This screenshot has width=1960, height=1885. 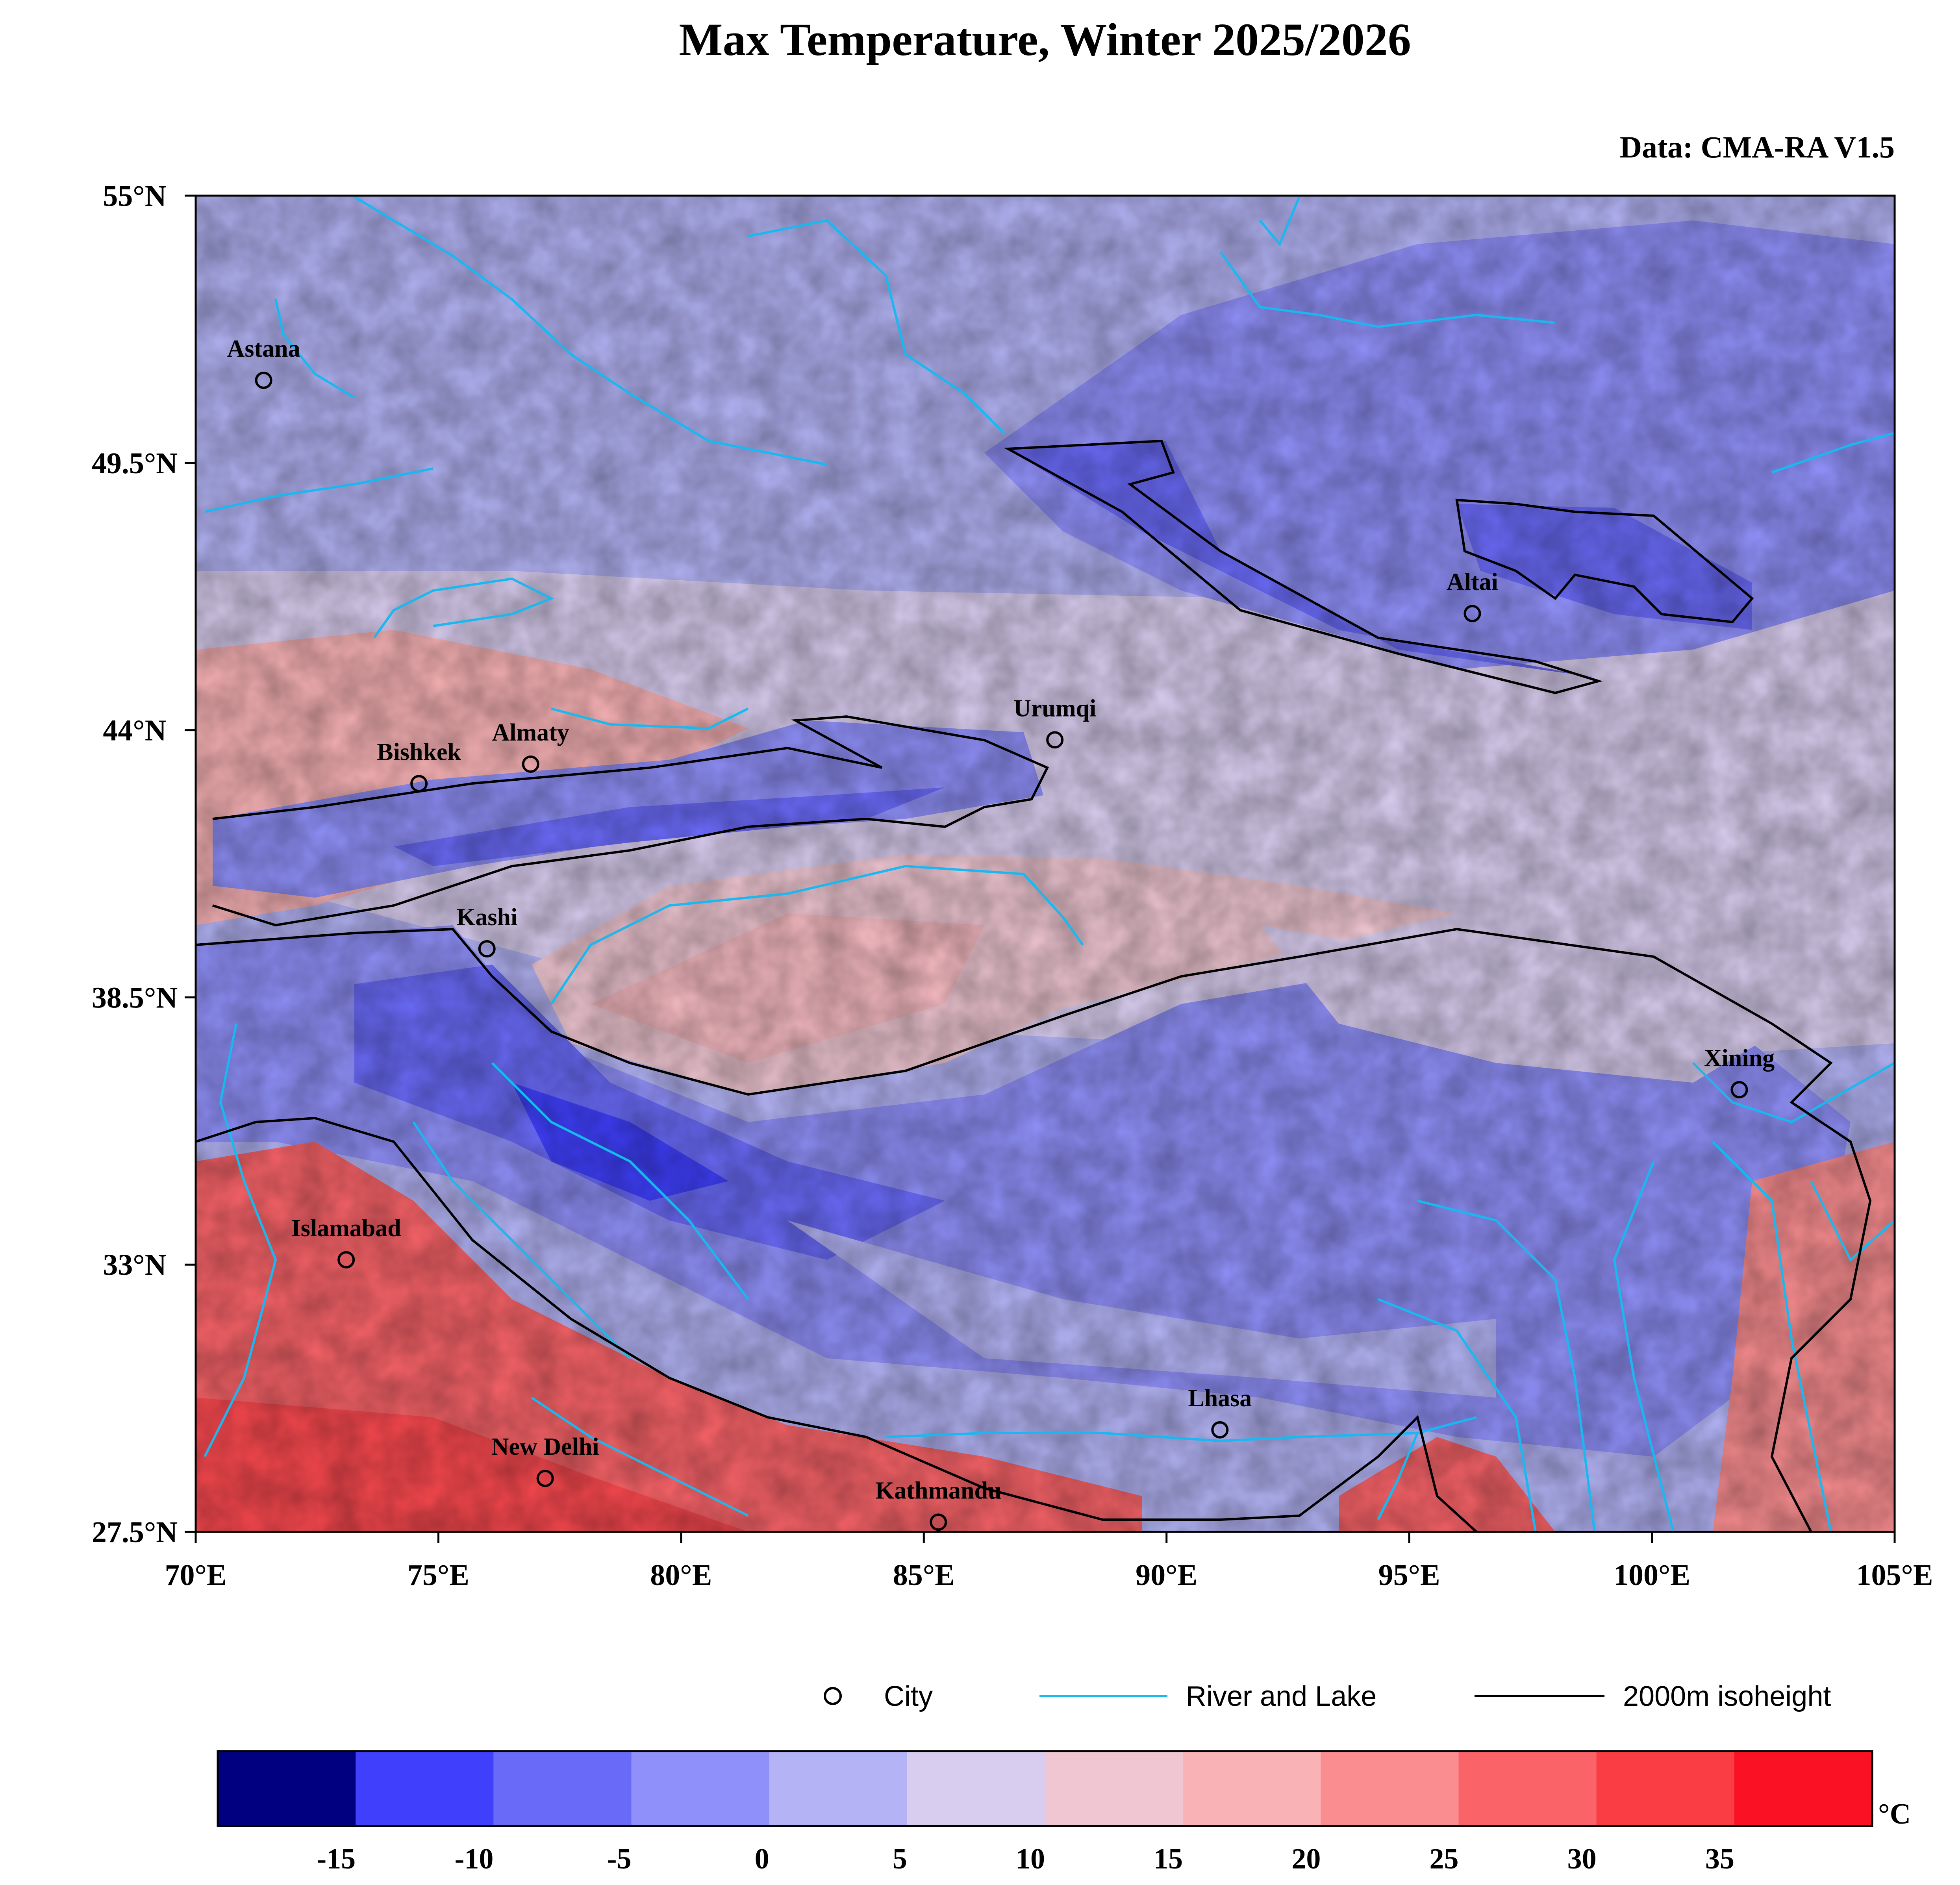 What do you see at coordinates (134, 730) in the screenshot?
I see `y-tick-label: 44°N` at bounding box center [134, 730].